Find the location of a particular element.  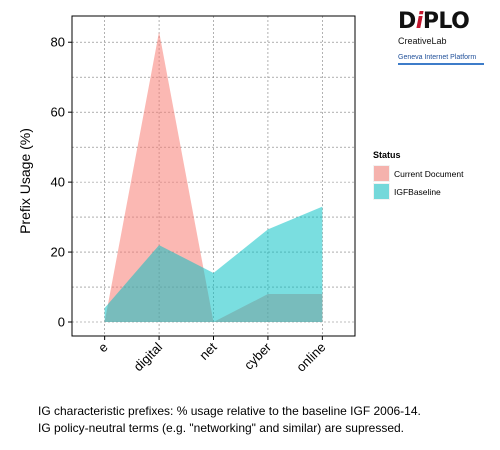

y-axis-title: Prefix Usage (%) is located at coordinates (25, 181).